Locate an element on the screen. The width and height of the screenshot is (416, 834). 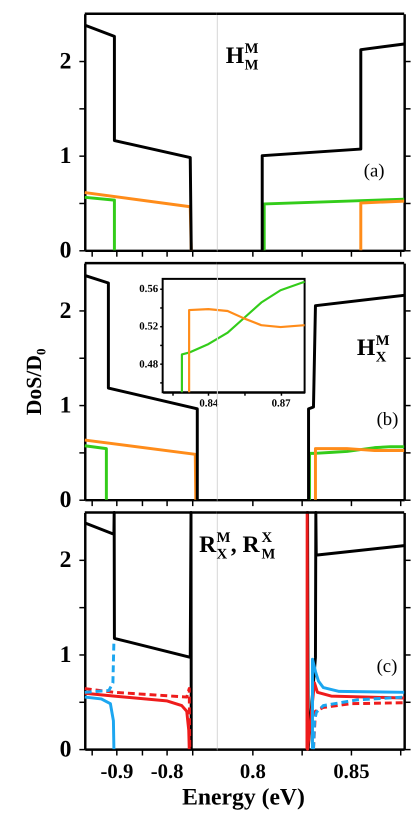
x-axis-title: Energy (eV) is located at coordinates (243, 797).